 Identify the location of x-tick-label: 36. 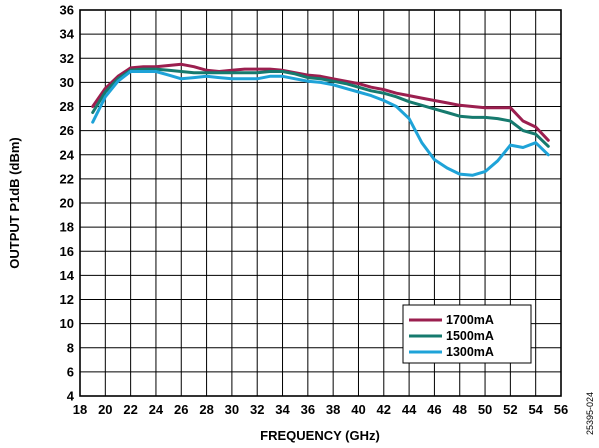
(308, 409).